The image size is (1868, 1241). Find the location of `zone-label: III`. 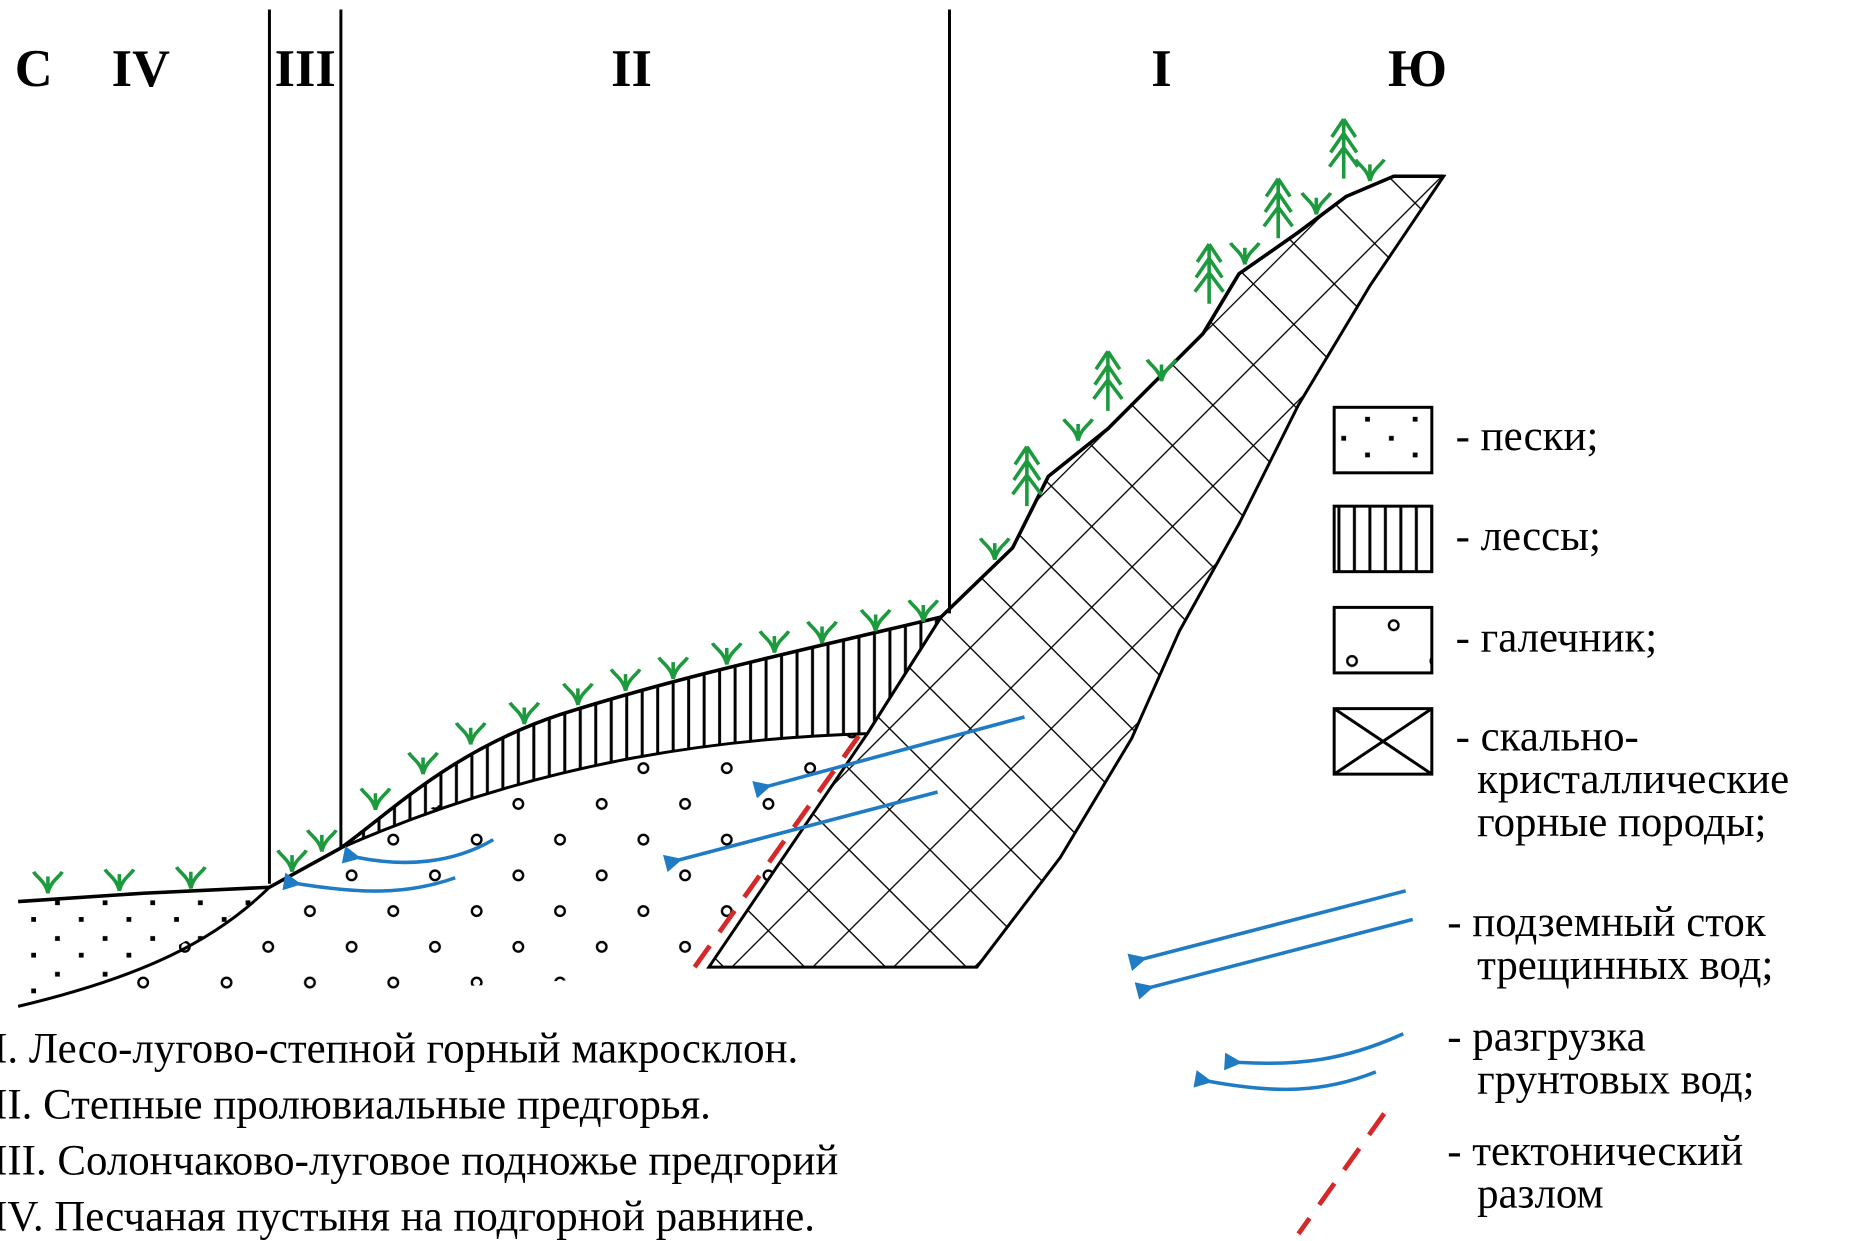

zone-label: III is located at coordinates (305, 69).